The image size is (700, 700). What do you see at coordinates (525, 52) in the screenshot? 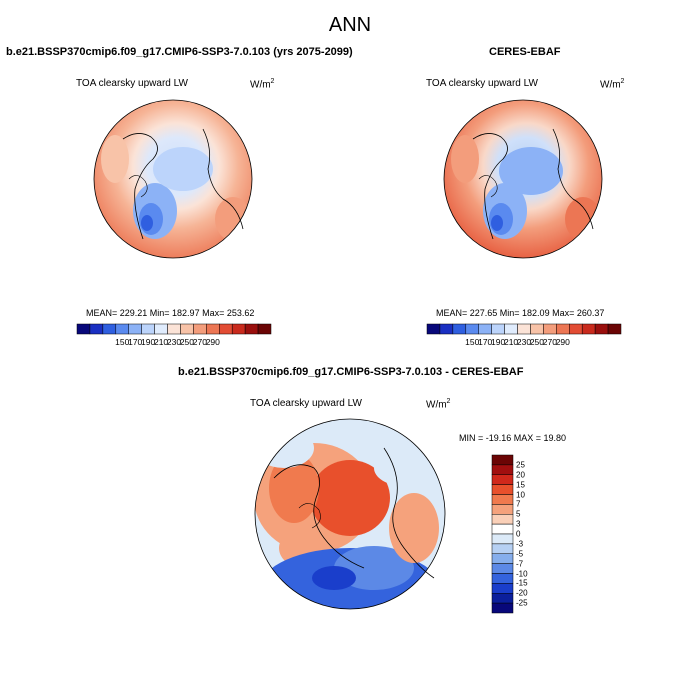
I see `panel-2-title: CERES-EBAF` at bounding box center [525, 52].